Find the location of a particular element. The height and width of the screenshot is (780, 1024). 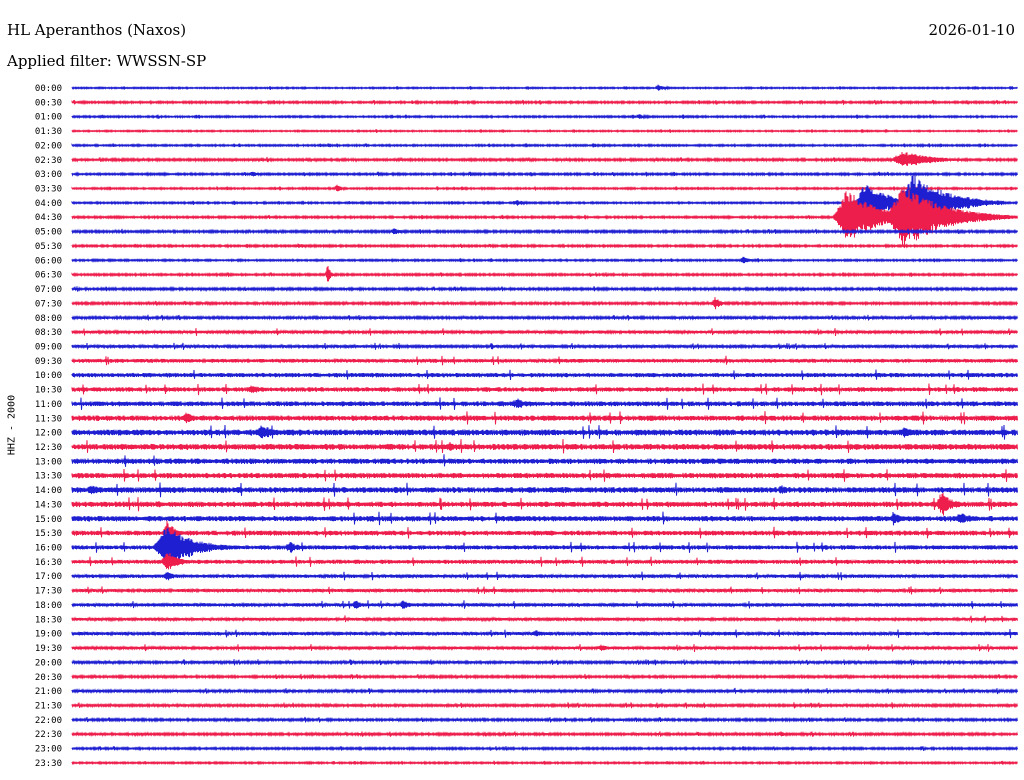

time-tick-label: 20:30 is located at coordinates (48, 678).